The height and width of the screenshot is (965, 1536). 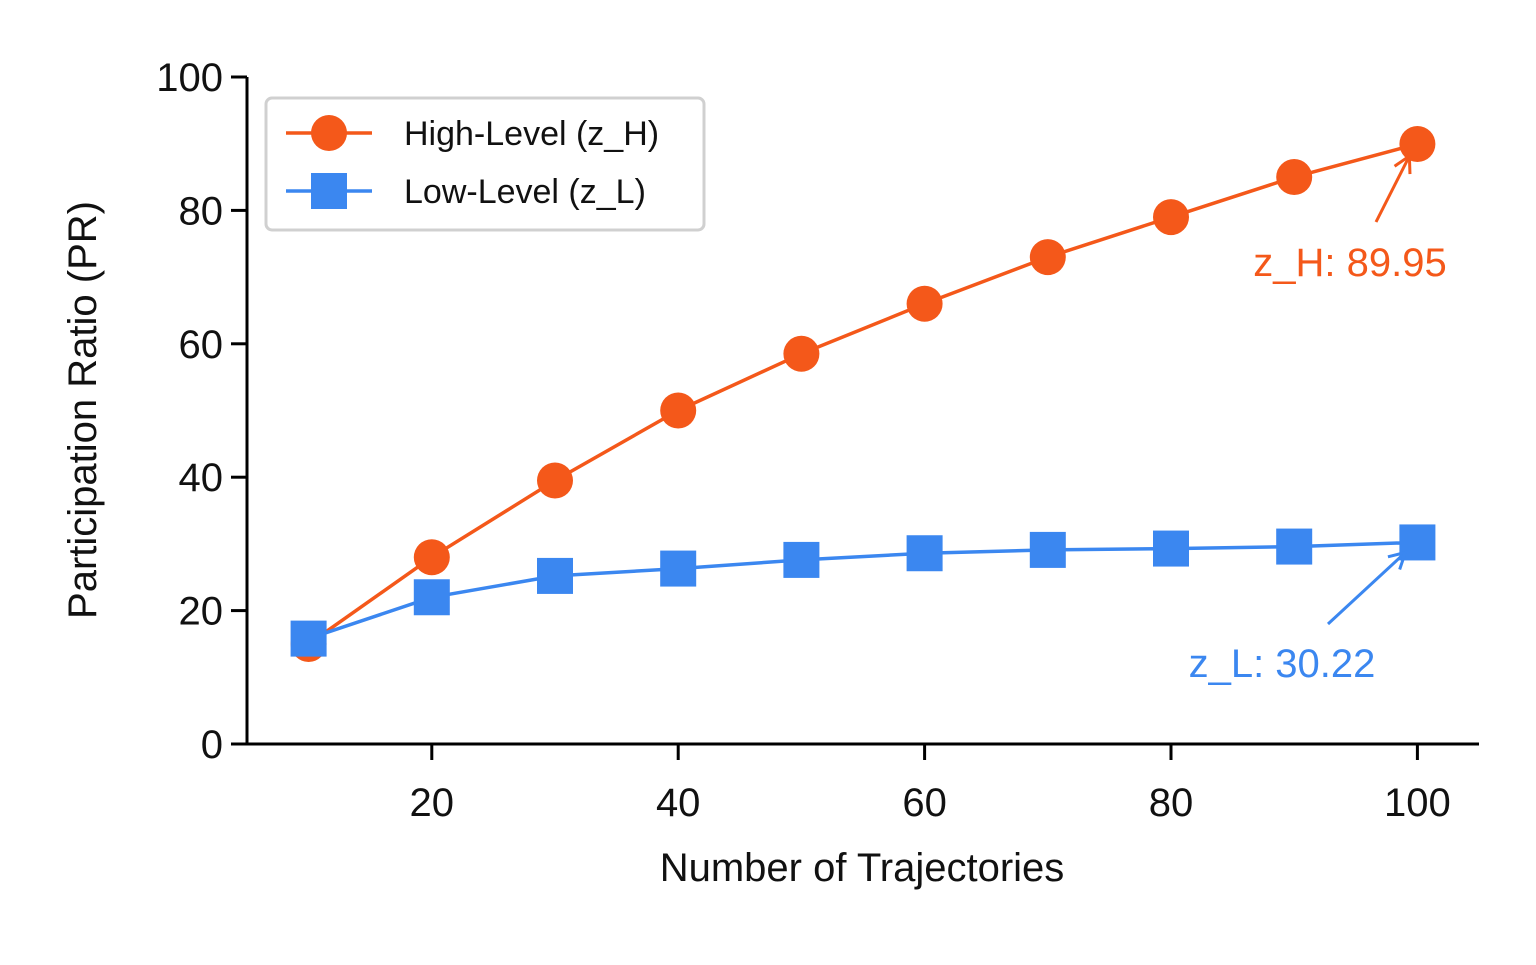 I want to click on annotation-arrow-low-level-shaft, so click(x=1366, y=588).